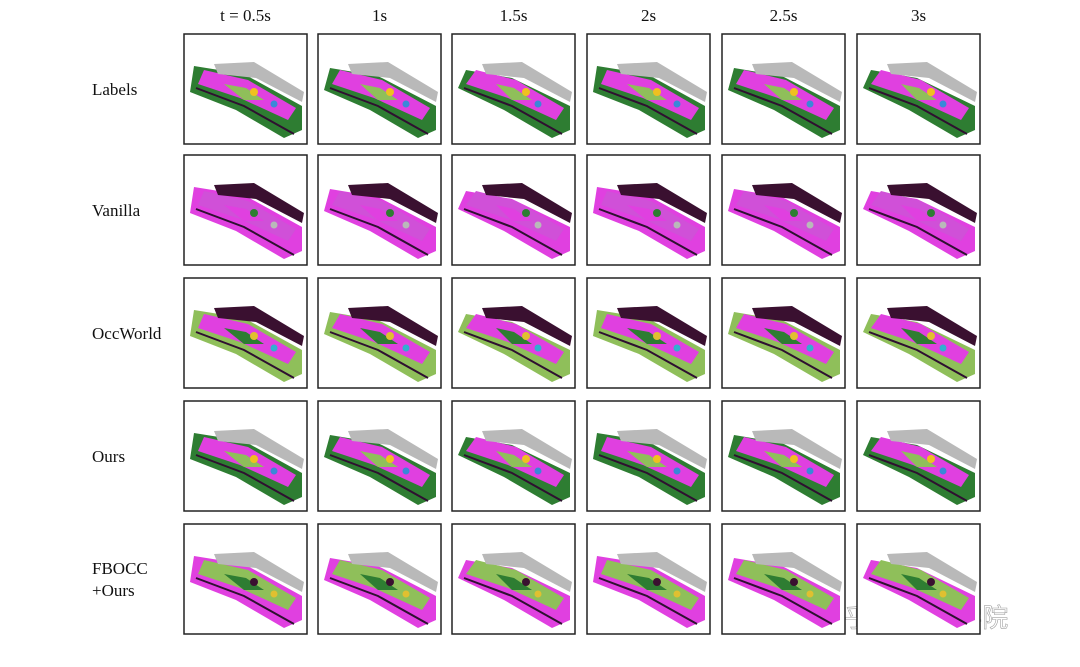  Describe the element at coordinates (120, 568) in the screenshot. I see `row-label: FBOCC` at that location.